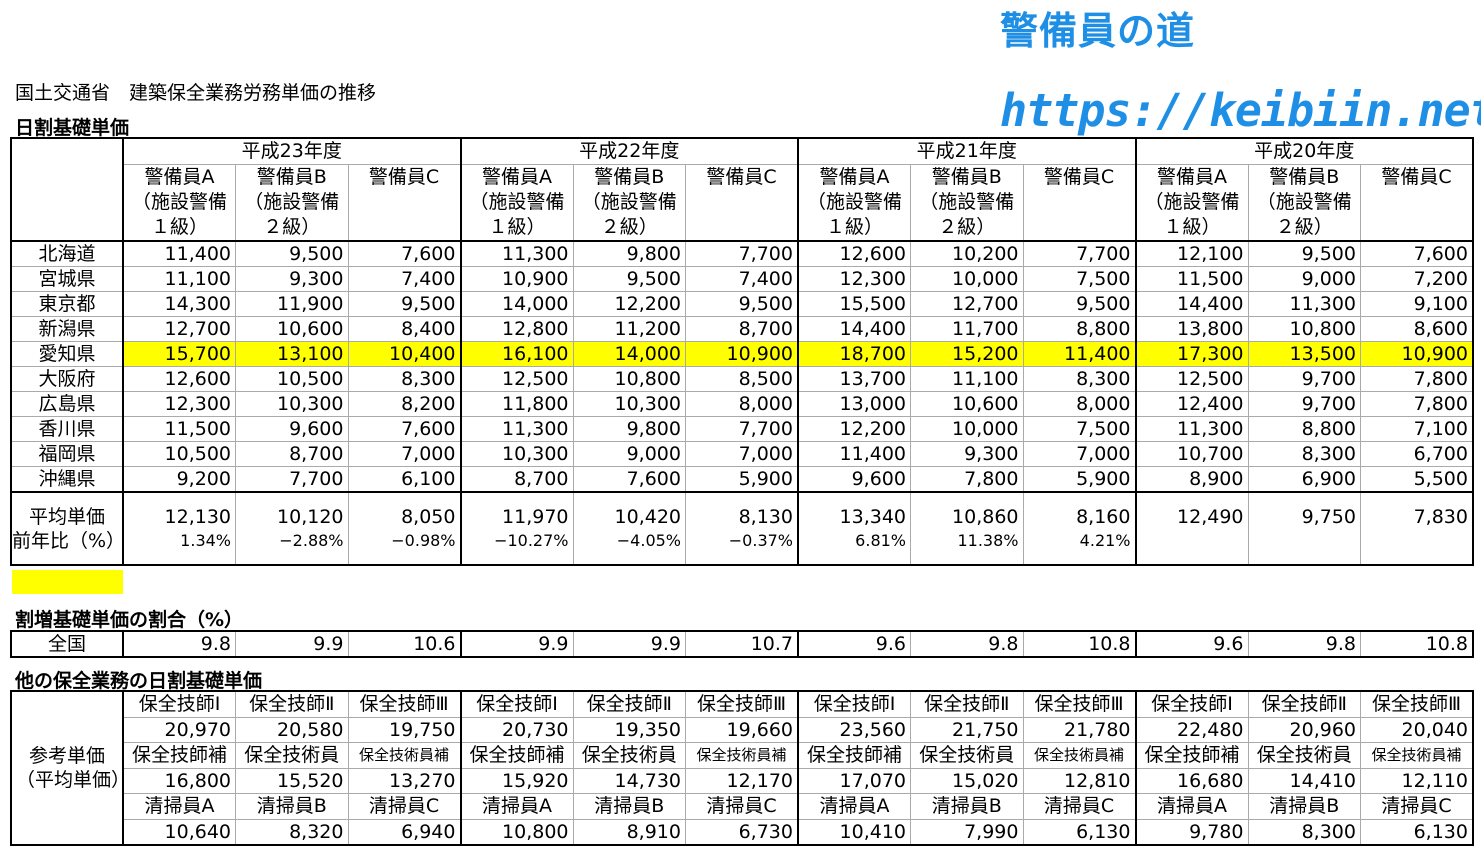 The height and width of the screenshot is (850, 1481). Describe the element at coordinates (517, 479) in the screenshot. I see `price-cell: 8,700` at that location.